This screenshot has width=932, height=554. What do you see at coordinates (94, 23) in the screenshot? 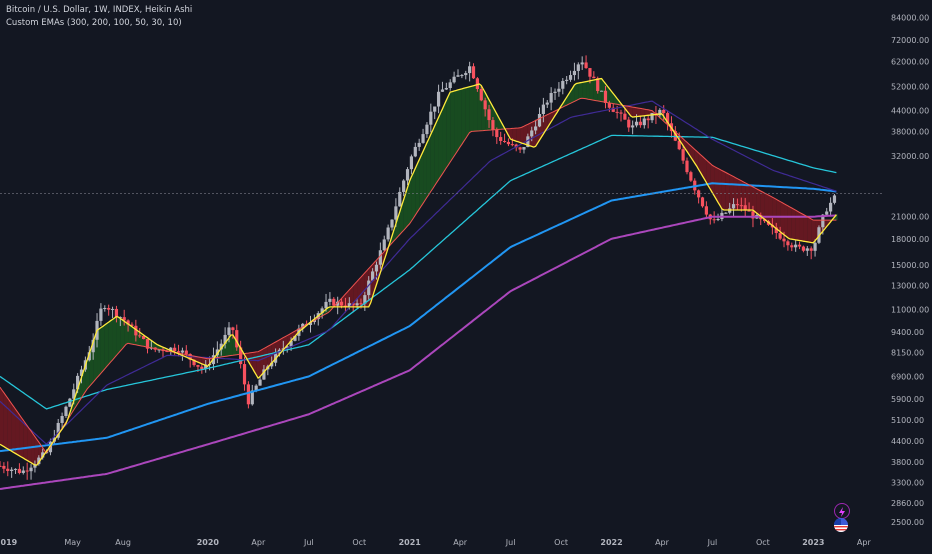
I see `indicator-label: Custom EMAs (300, 200, 100, 50, 30, 10)` at bounding box center [94, 23].